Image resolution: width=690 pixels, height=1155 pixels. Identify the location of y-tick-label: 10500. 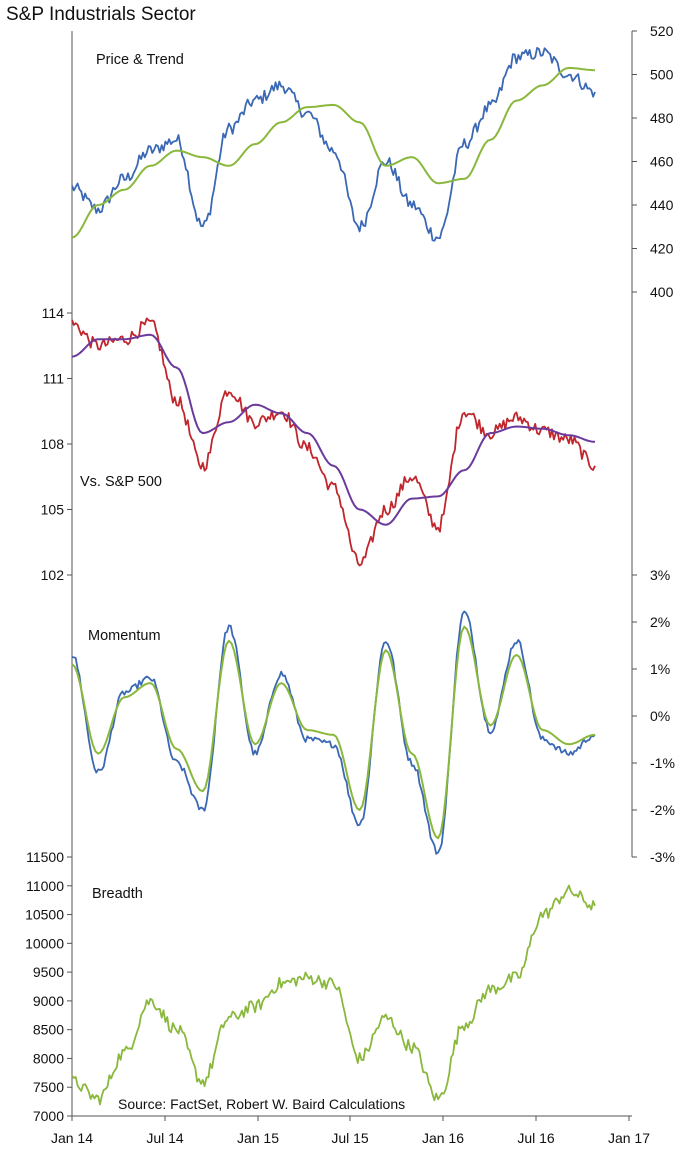
(44, 915).